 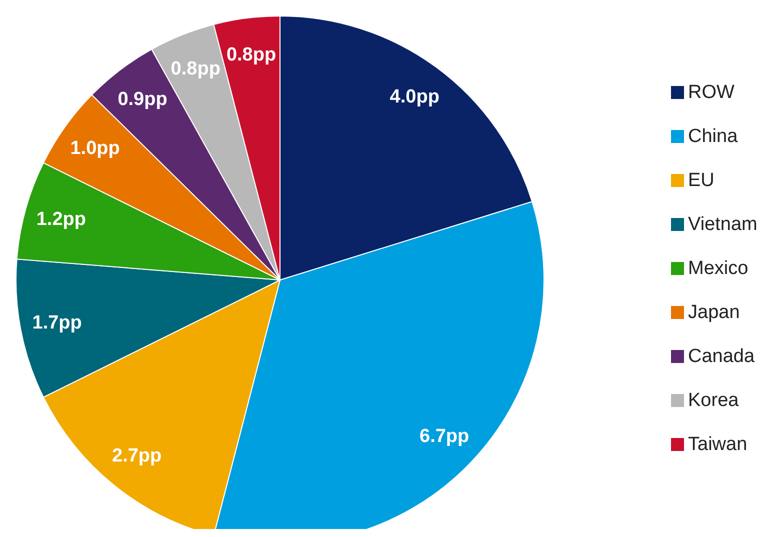 I want to click on legend-label: China, so click(x=713, y=136).